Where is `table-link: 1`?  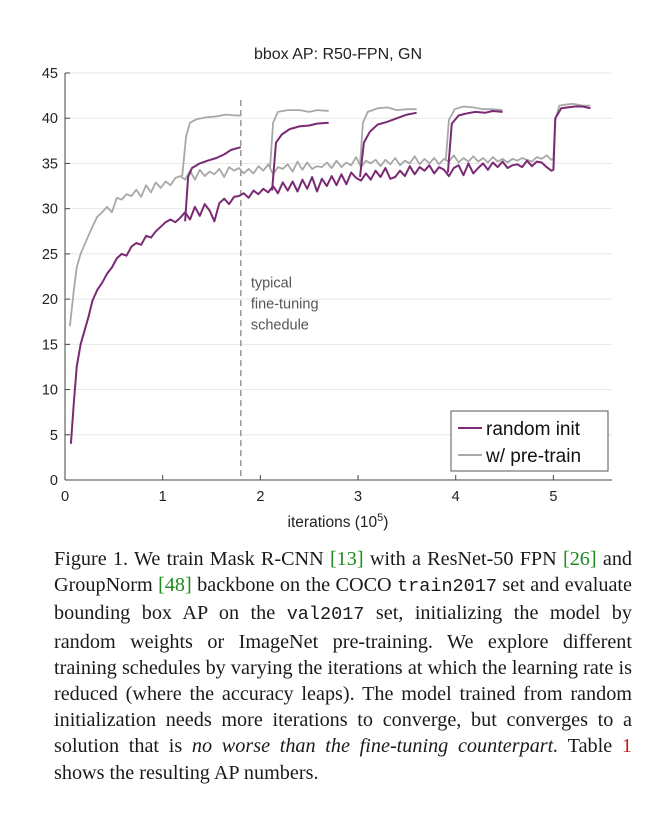
table-link: 1 is located at coordinates (627, 746).